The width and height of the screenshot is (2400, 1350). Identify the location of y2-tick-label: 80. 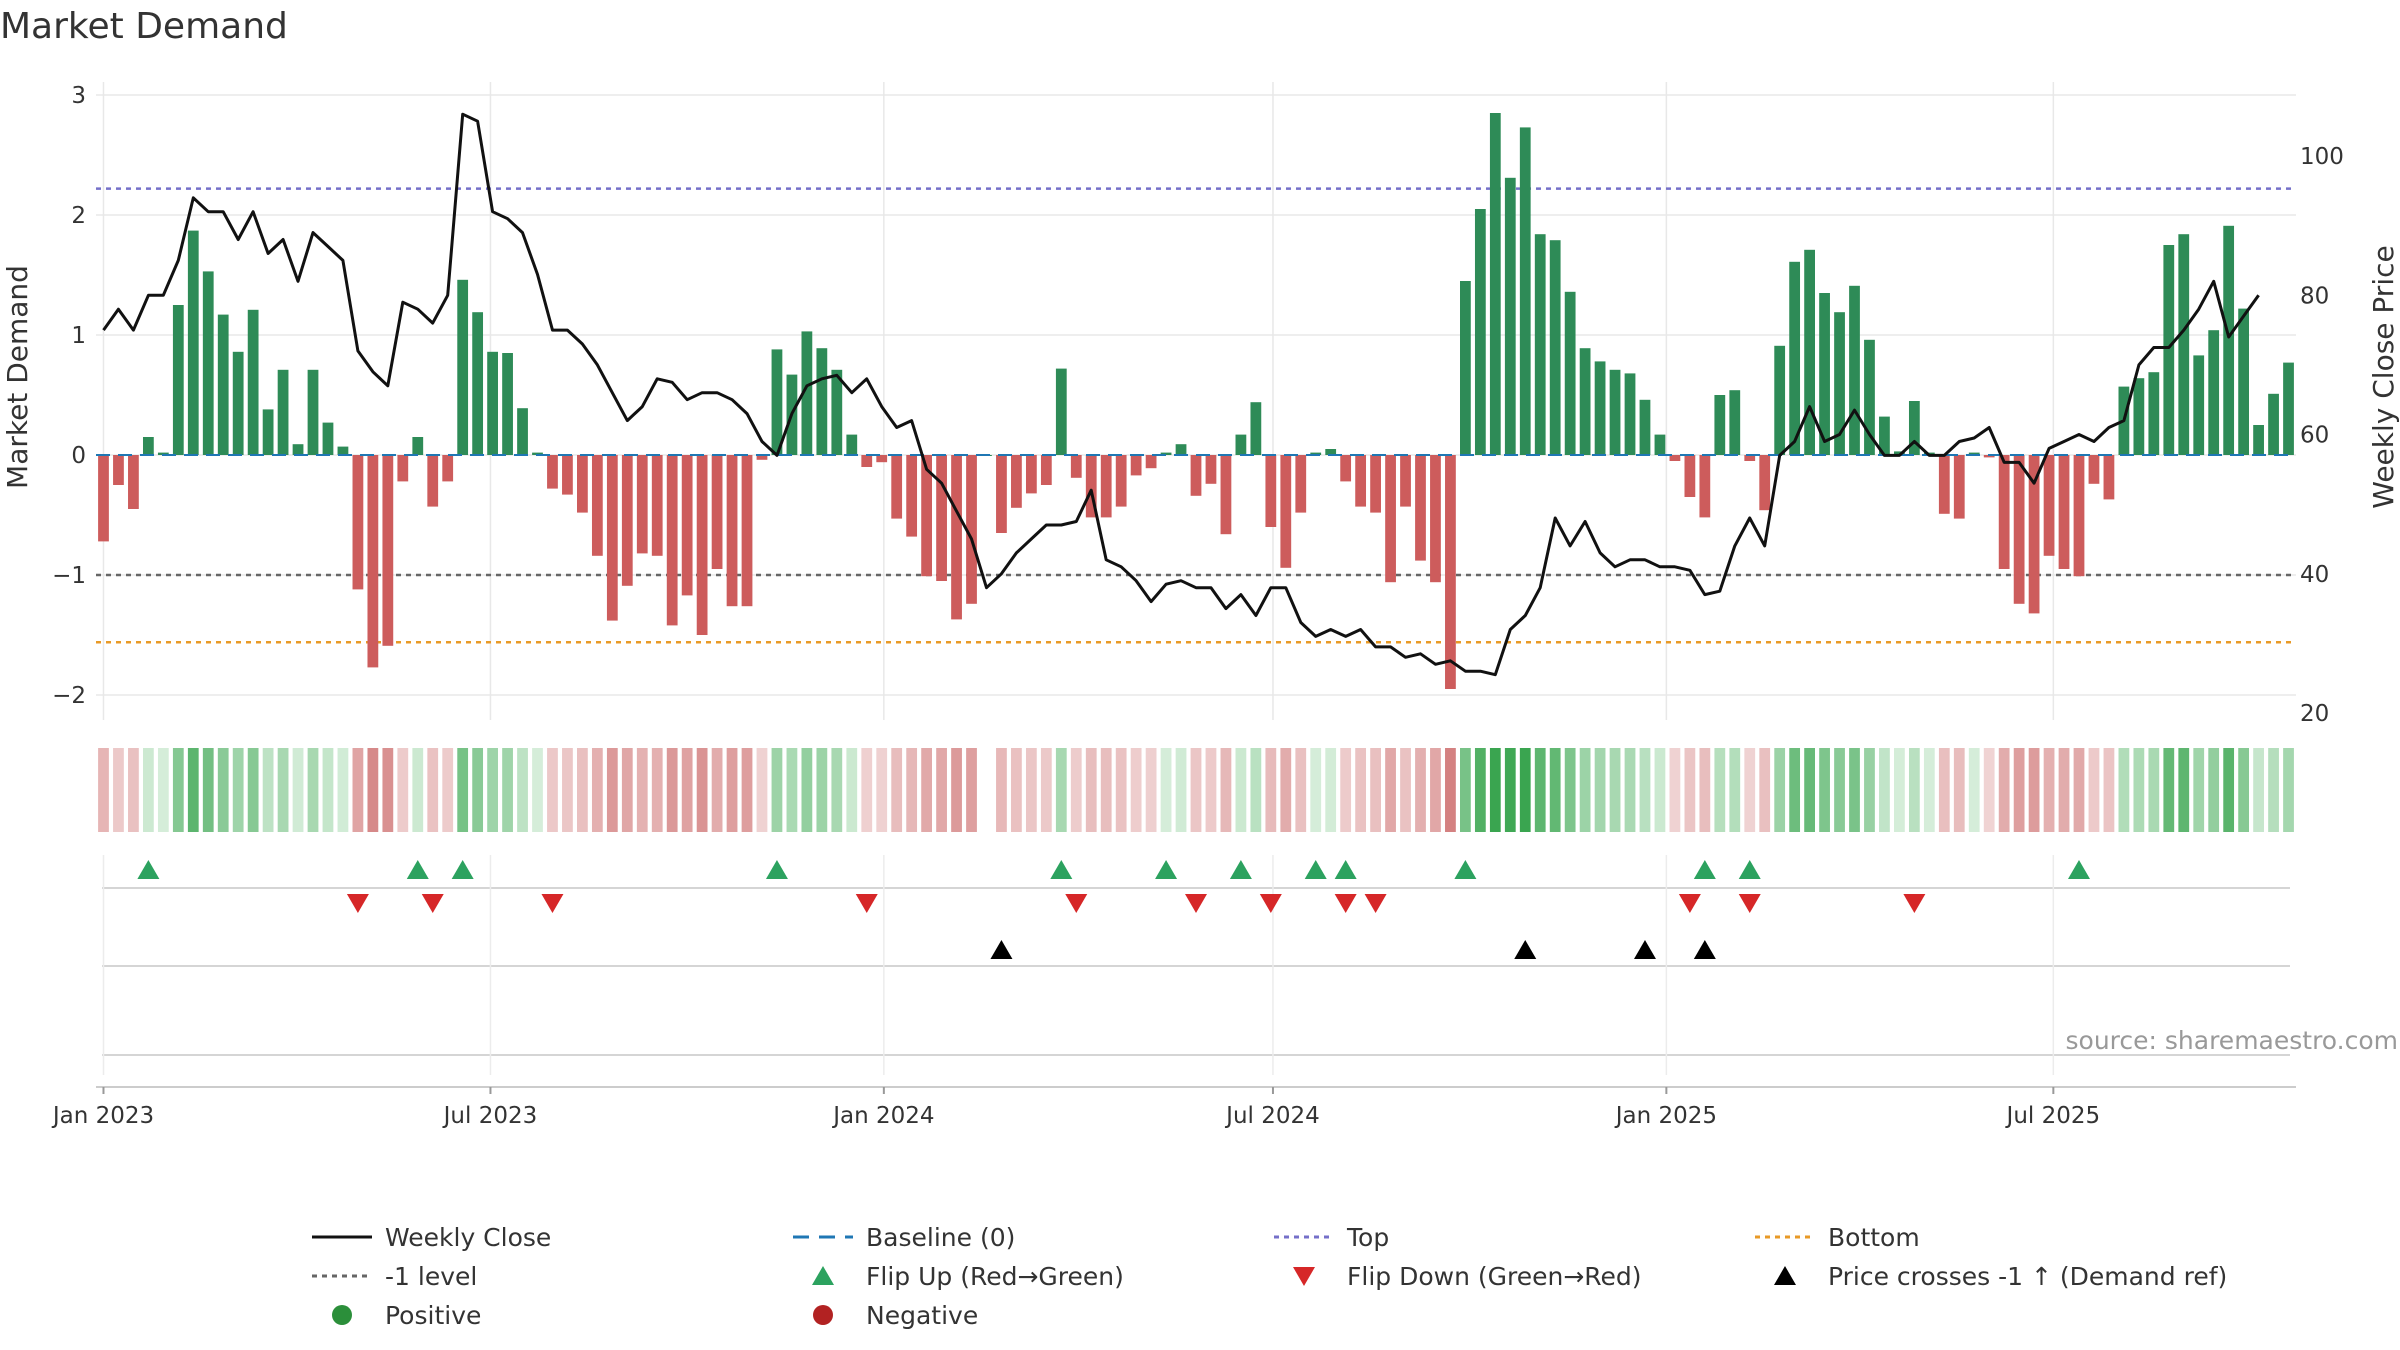
(2314, 296).